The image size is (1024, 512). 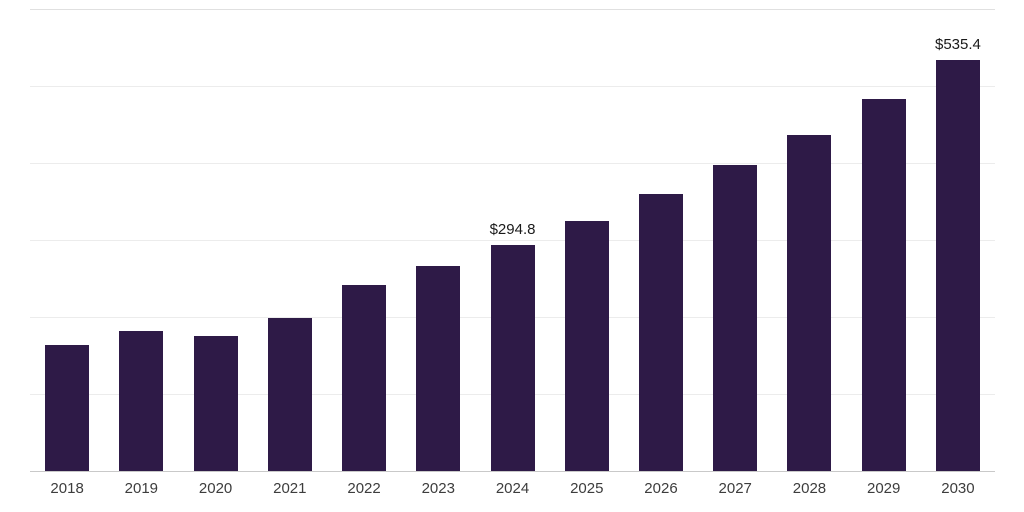 What do you see at coordinates (364, 378) in the screenshot?
I see `bar-2022` at bounding box center [364, 378].